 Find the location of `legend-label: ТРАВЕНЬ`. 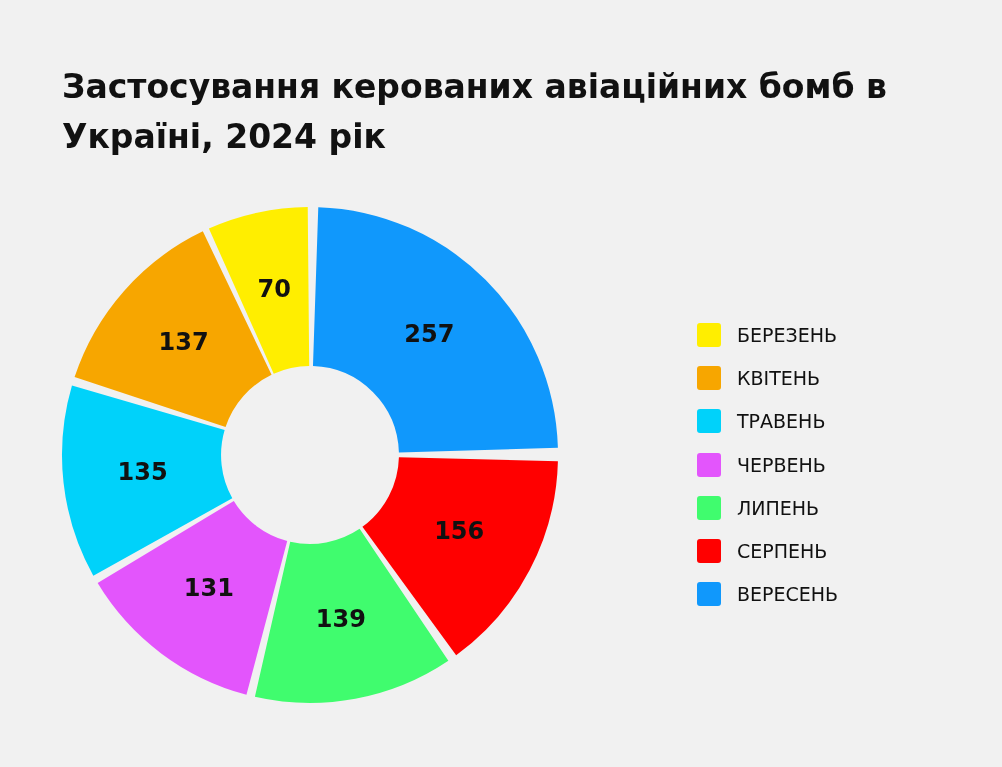

legend-label: ТРАВЕНЬ is located at coordinates (781, 421).